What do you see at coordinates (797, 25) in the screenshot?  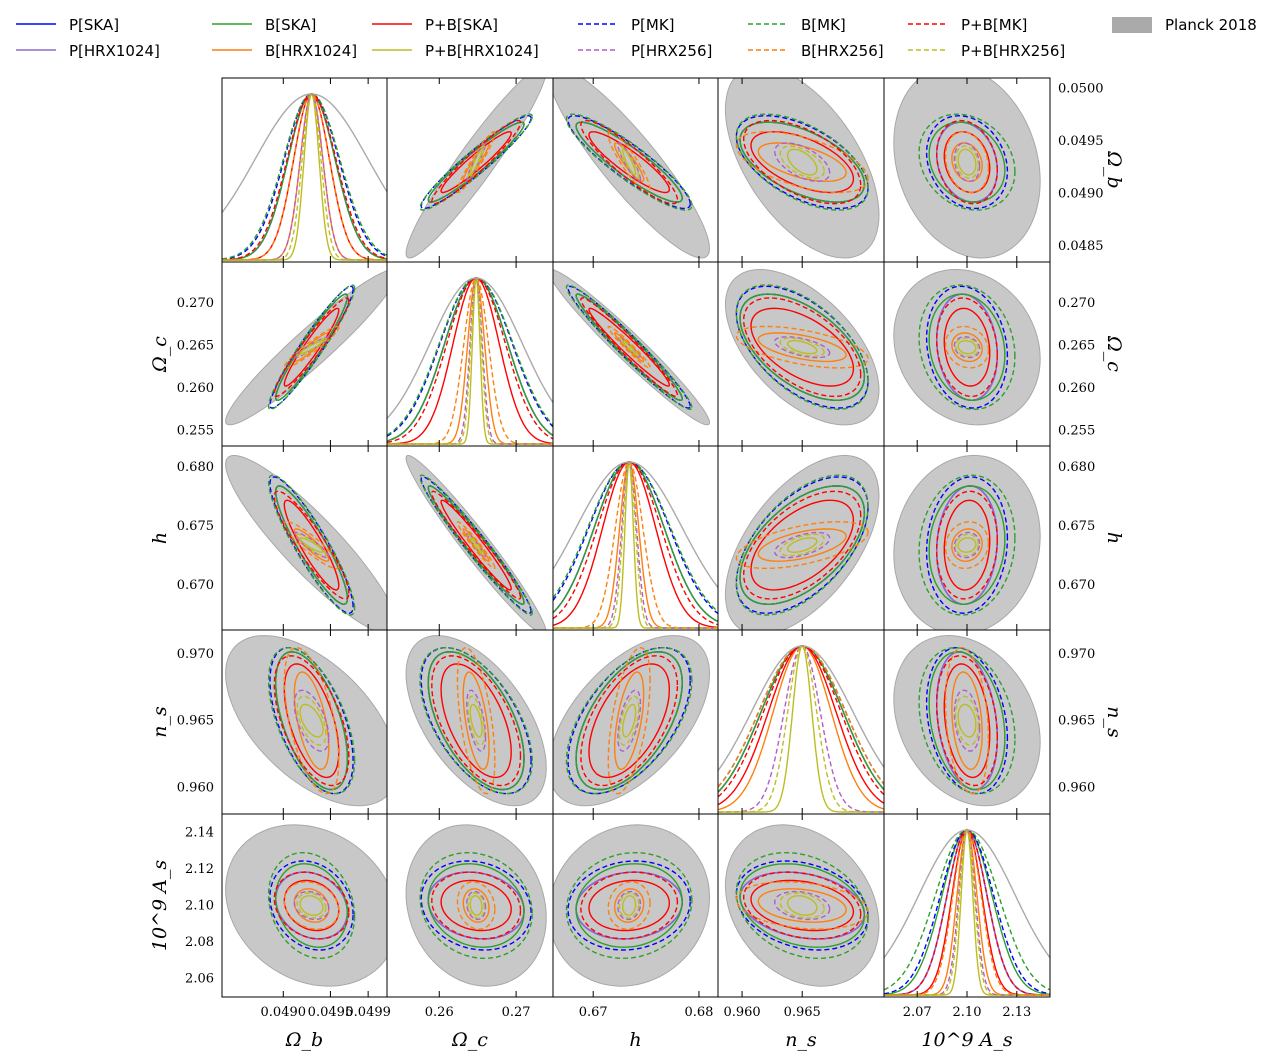 I see `legend-item-b-mk: B[MK]` at bounding box center [797, 25].